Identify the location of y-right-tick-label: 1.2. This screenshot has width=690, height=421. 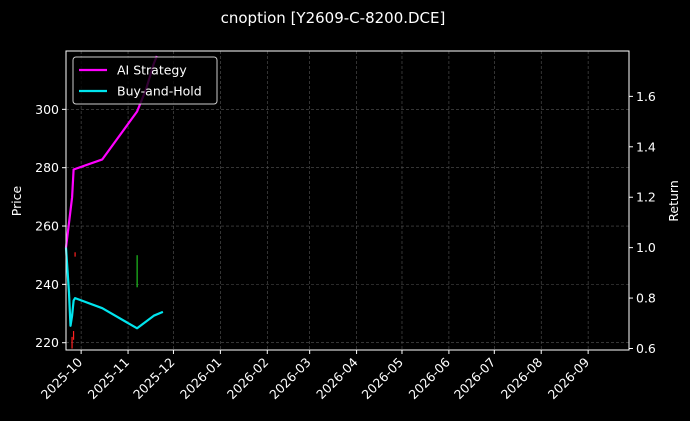
(646, 197).